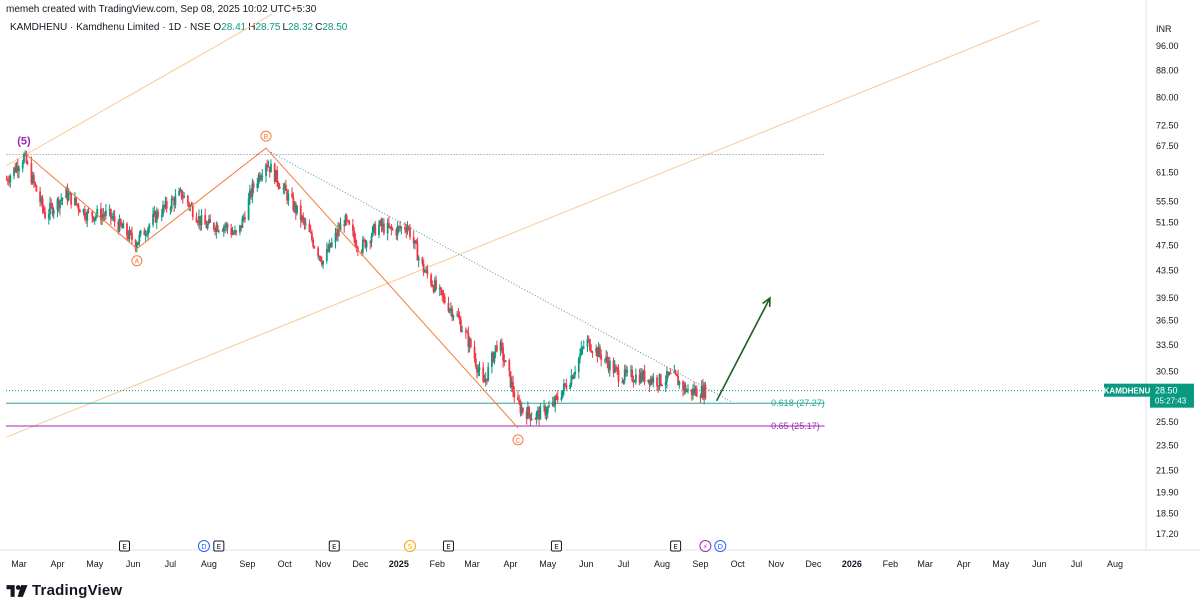 The image size is (1200, 612). Describe the element at coordinates (360, 564) in the screenshot. I see `x-tick-label: Dec` at that location.